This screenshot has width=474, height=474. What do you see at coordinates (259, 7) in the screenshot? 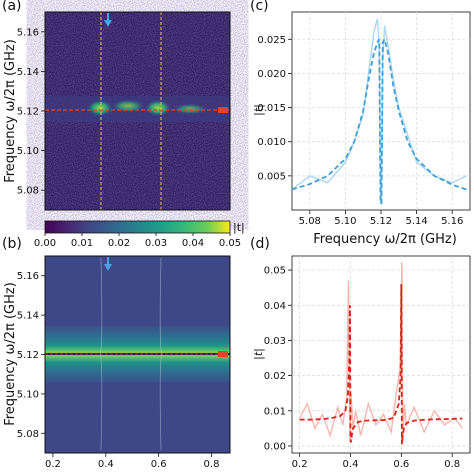
I see `panel-label-c: (c)` at bounding box center [259, 7].